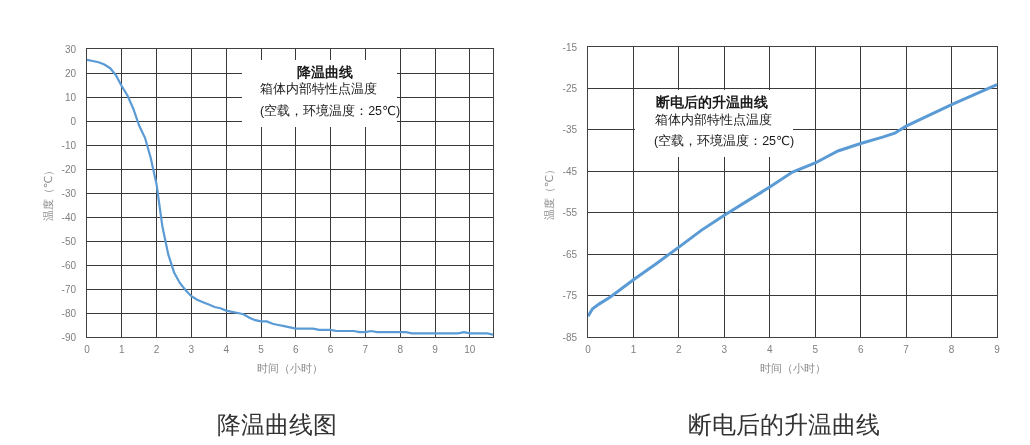  Describe the element at coordinates (570, 130) in the screenshot. I see `y-tick-label: -35` at that location.